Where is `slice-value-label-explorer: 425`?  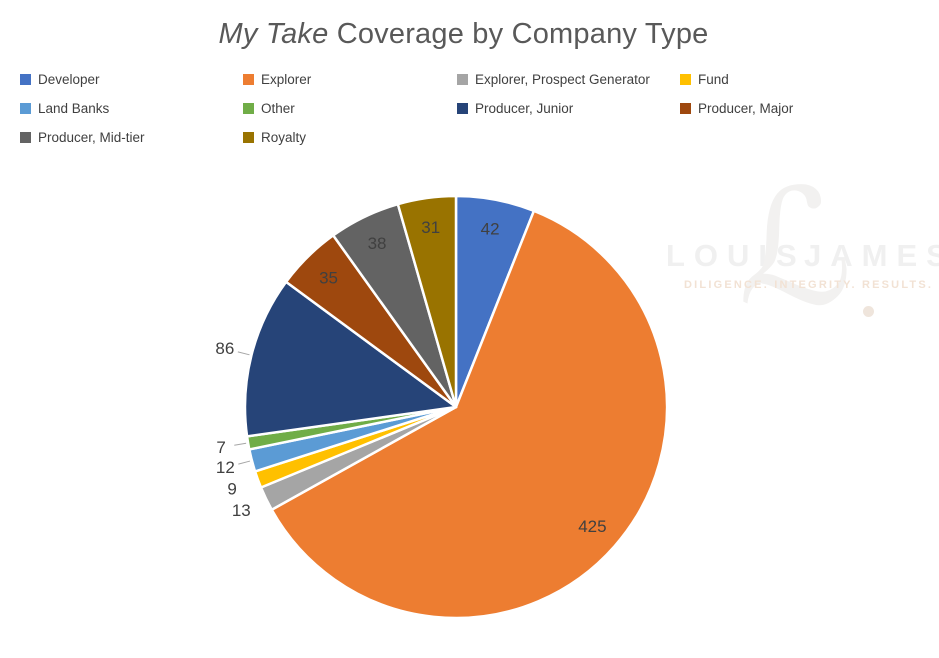 slice-value-label-explorer: 425 is located at coordinates (592, 526).